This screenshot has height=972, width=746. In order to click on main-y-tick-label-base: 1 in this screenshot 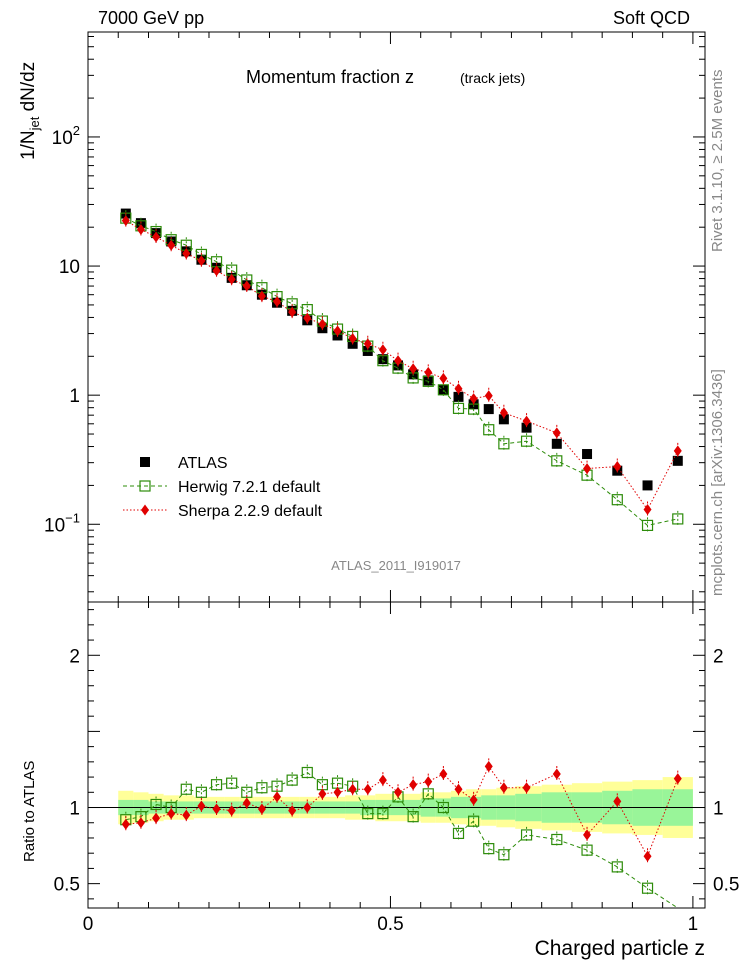, I will do `click(74, 396)`.